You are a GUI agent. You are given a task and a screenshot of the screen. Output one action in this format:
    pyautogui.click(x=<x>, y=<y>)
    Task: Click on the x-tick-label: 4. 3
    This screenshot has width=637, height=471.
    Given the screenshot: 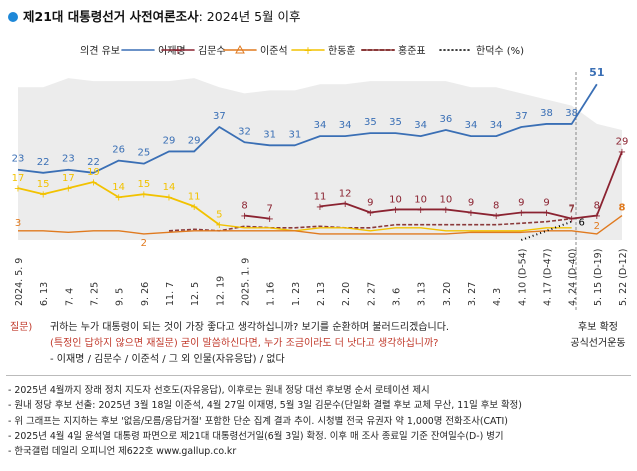 What is the action you would take?
    pyautogui.click(x=497, y=297)
    